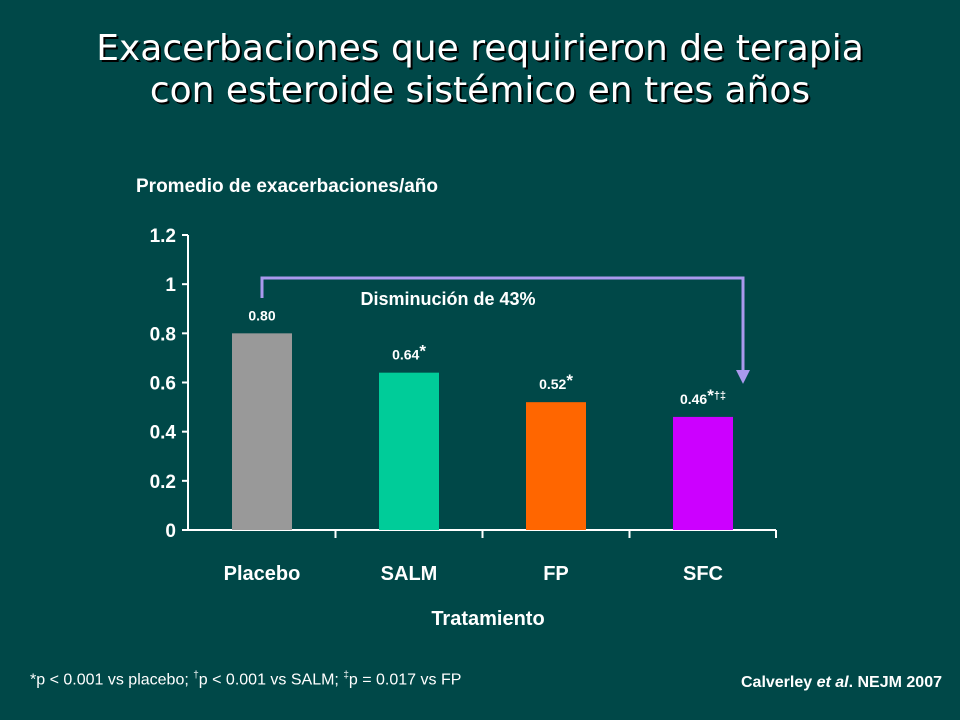 The height and width of the screenshot is (720, 960). What do you see at coordinates (405, 680) in the screenshot?
I see `footnote-part-3: p = 0.017 vs FP` at bounding box center [405, 680].